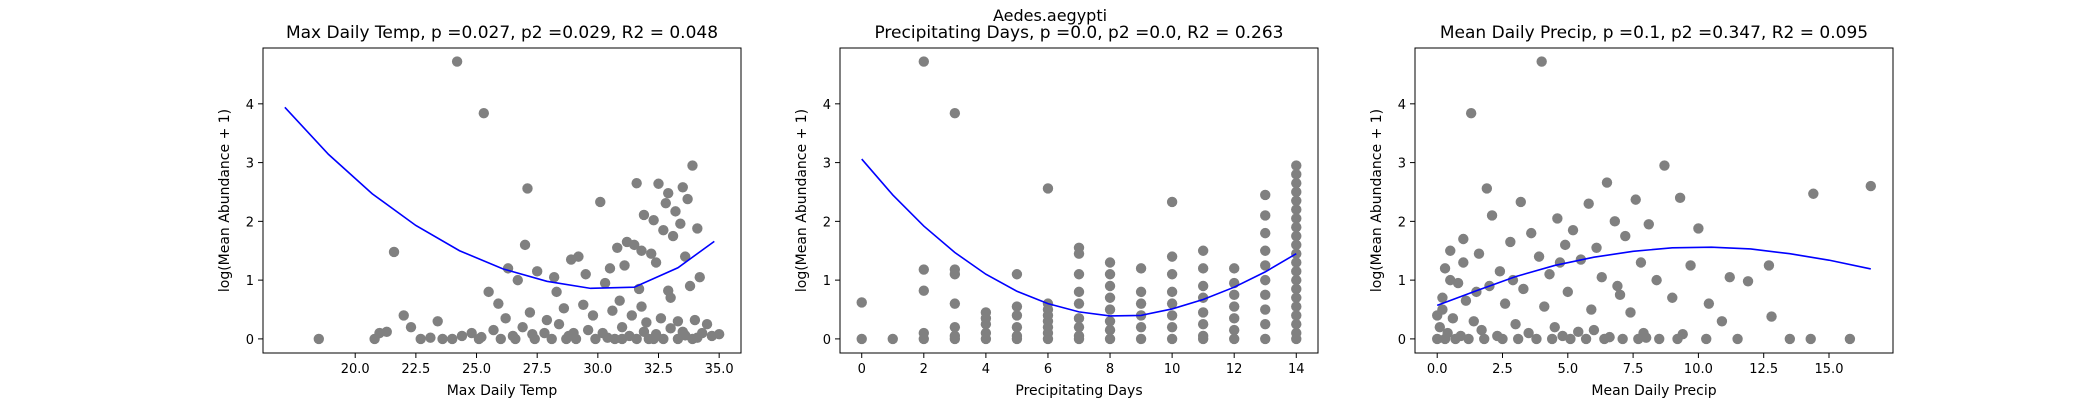 This screenshot has height=404, width=2100. I want to click on y-tick-label: 4, so click(1402, 105).